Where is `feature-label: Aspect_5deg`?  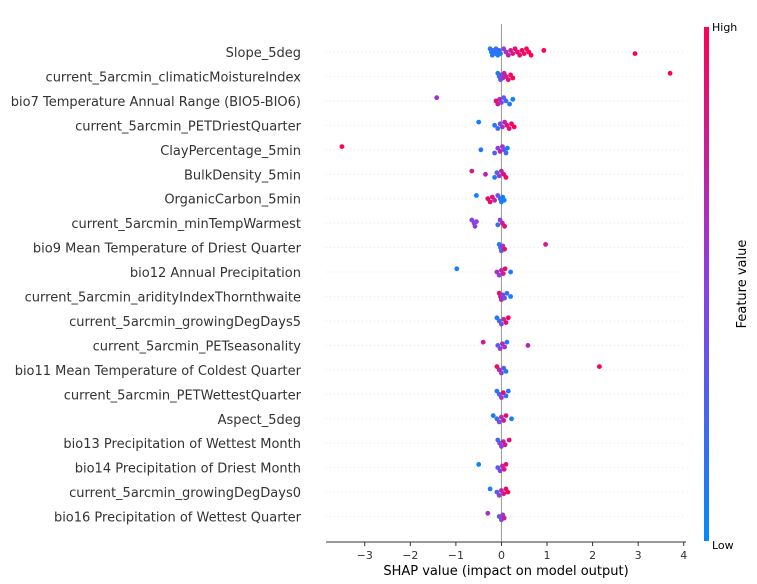 feature-label: Aspect_5deg is located at coordinates (259, 420).